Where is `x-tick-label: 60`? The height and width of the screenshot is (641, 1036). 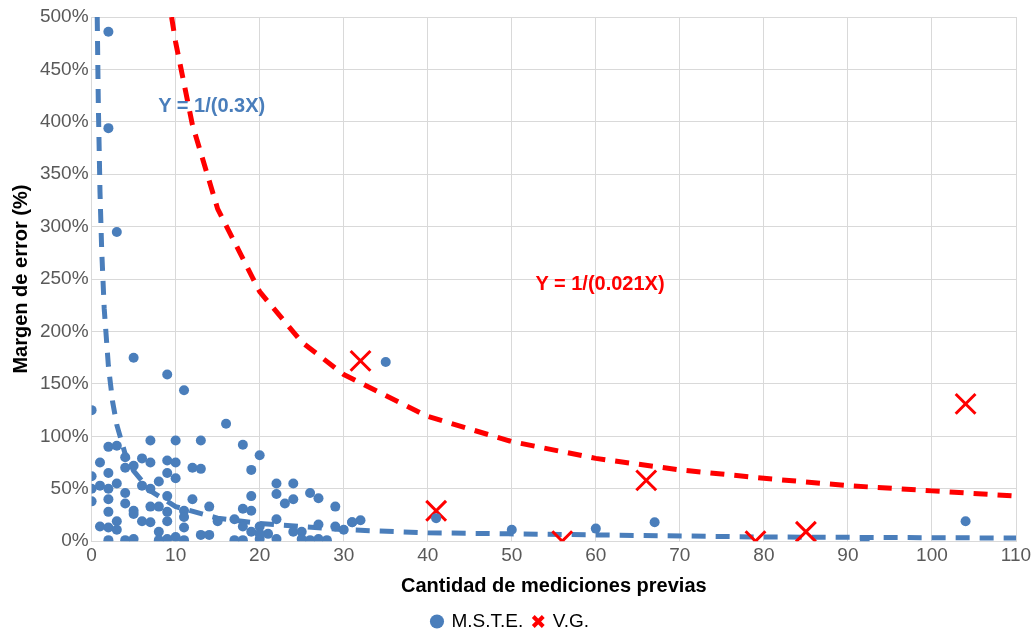 x-tick-label: 60 is located at coordinates (596, 554).